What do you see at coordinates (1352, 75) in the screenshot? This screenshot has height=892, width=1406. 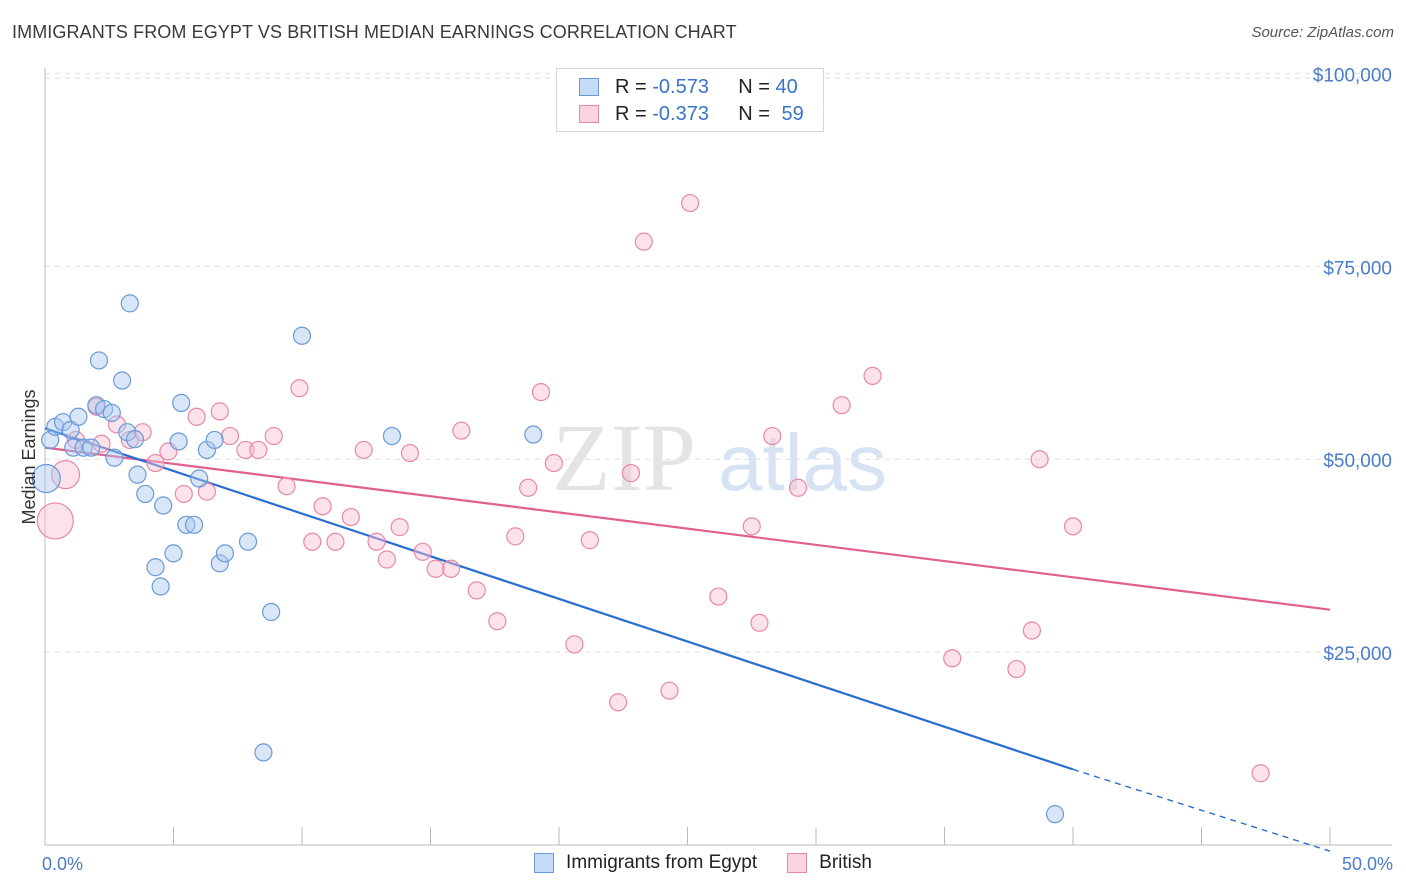 I see `y-tick-label: $100,000` at bounding box center [1352, 75].